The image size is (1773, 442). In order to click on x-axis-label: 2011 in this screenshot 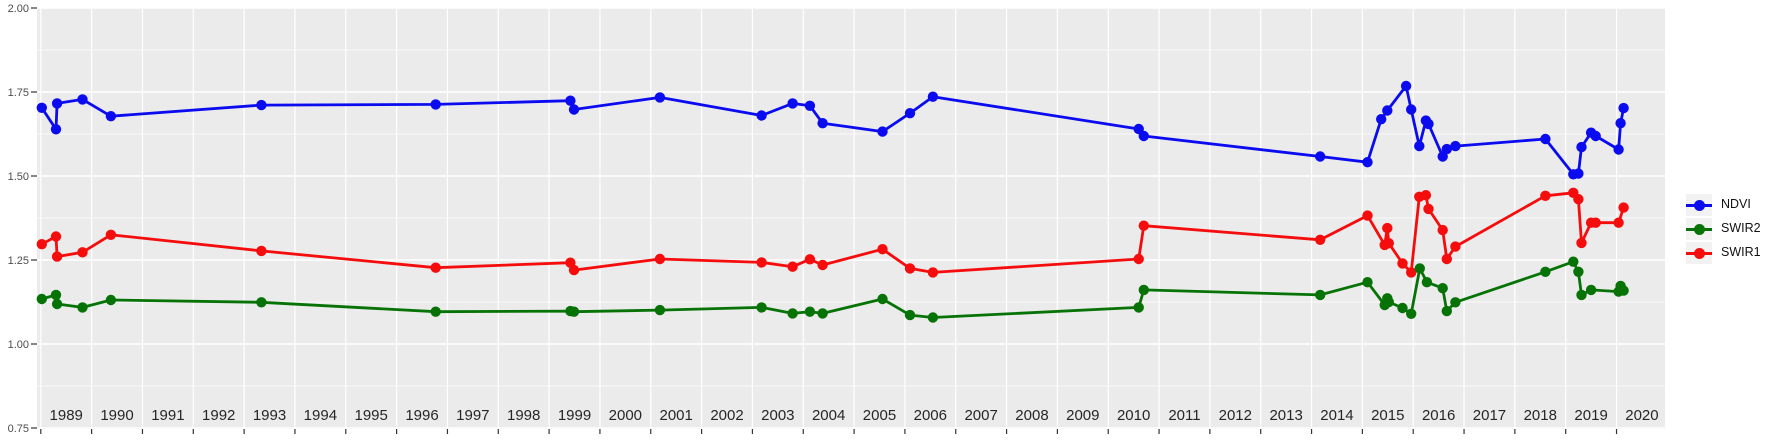, I will do `click(1184, 415)`.